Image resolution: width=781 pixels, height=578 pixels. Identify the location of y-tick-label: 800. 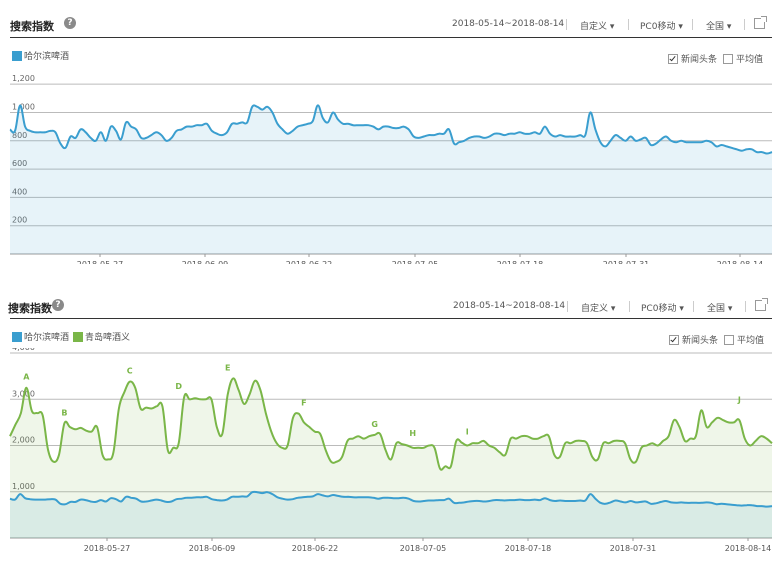
(19, 135).